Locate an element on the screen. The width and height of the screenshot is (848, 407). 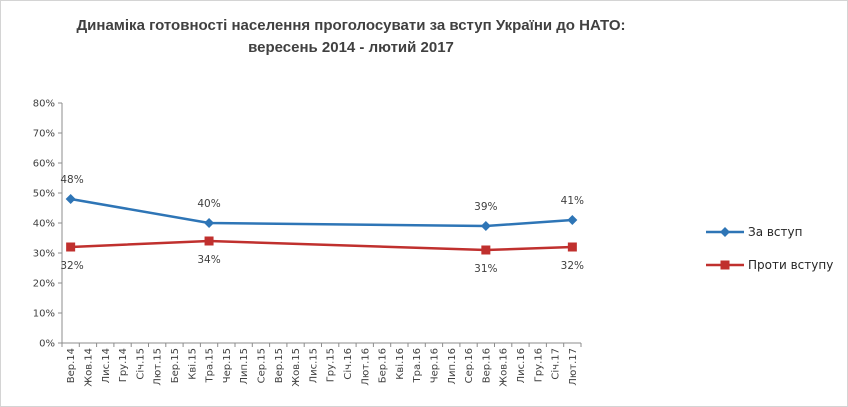
x-tick-label: Кві.15 is located at coordinates (192, 364).